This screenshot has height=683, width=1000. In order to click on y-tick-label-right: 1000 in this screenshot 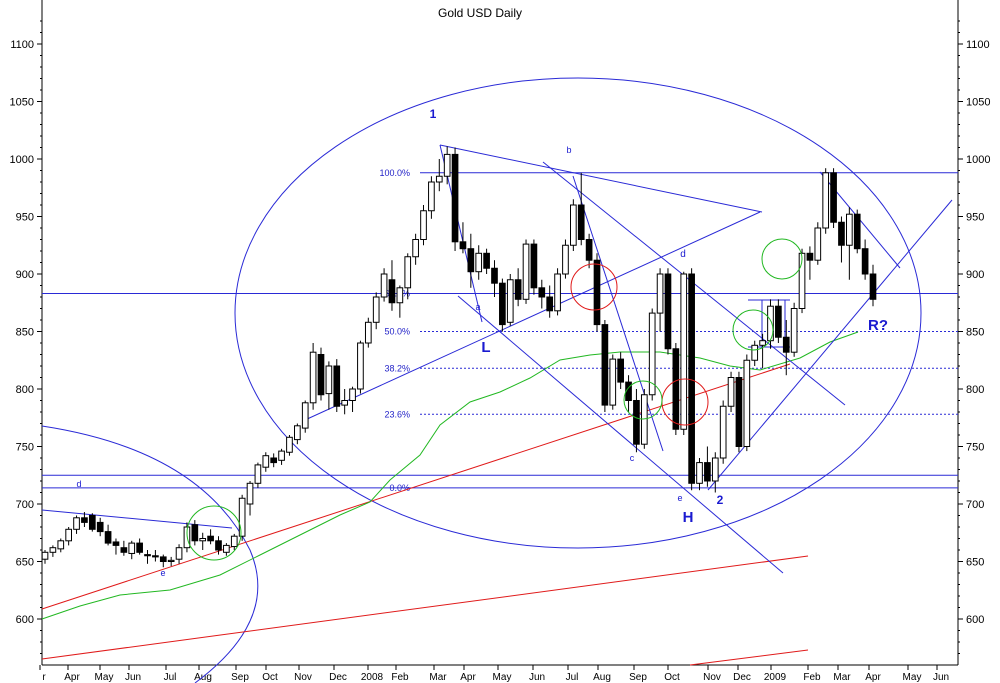, I will do `click(978, 160)`.